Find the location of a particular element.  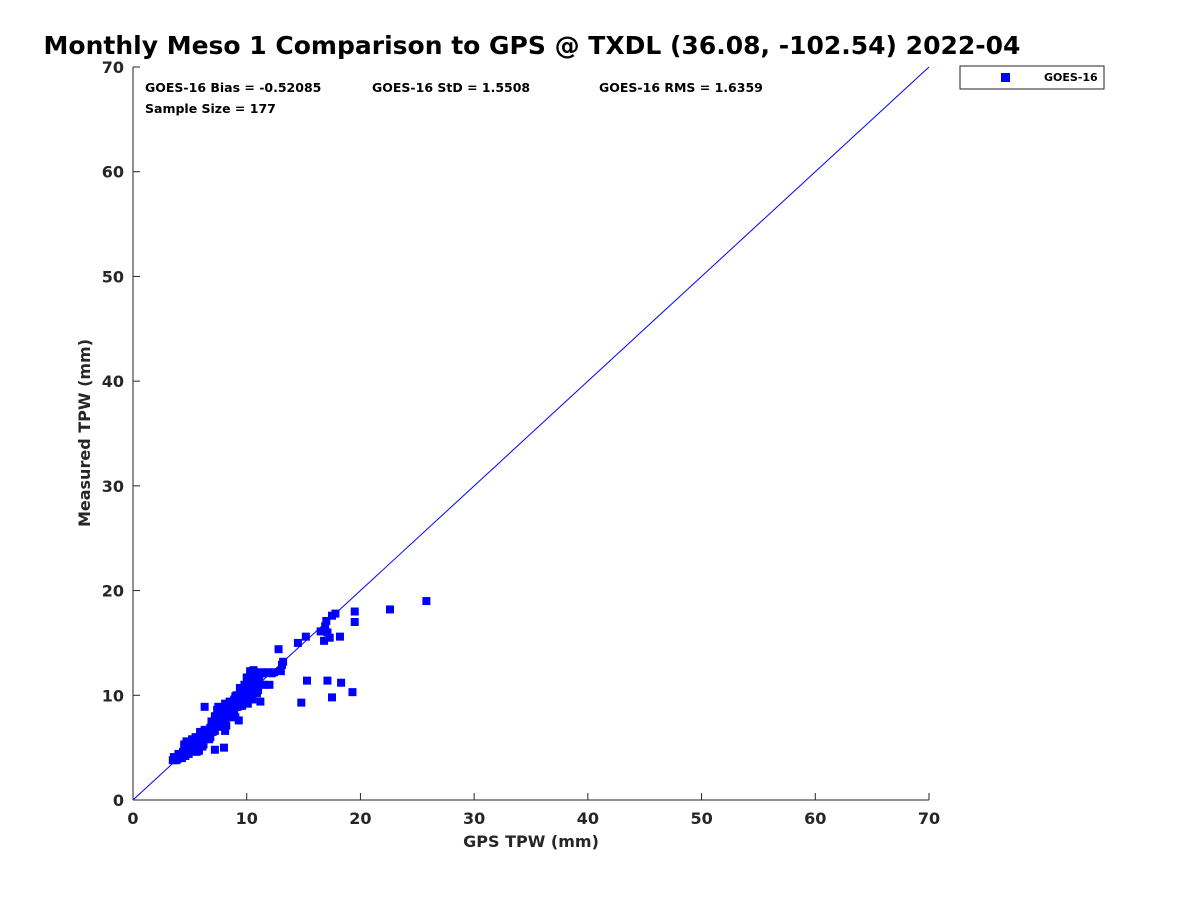

x-tick-label: 10 is located at coordinates (247, 818).